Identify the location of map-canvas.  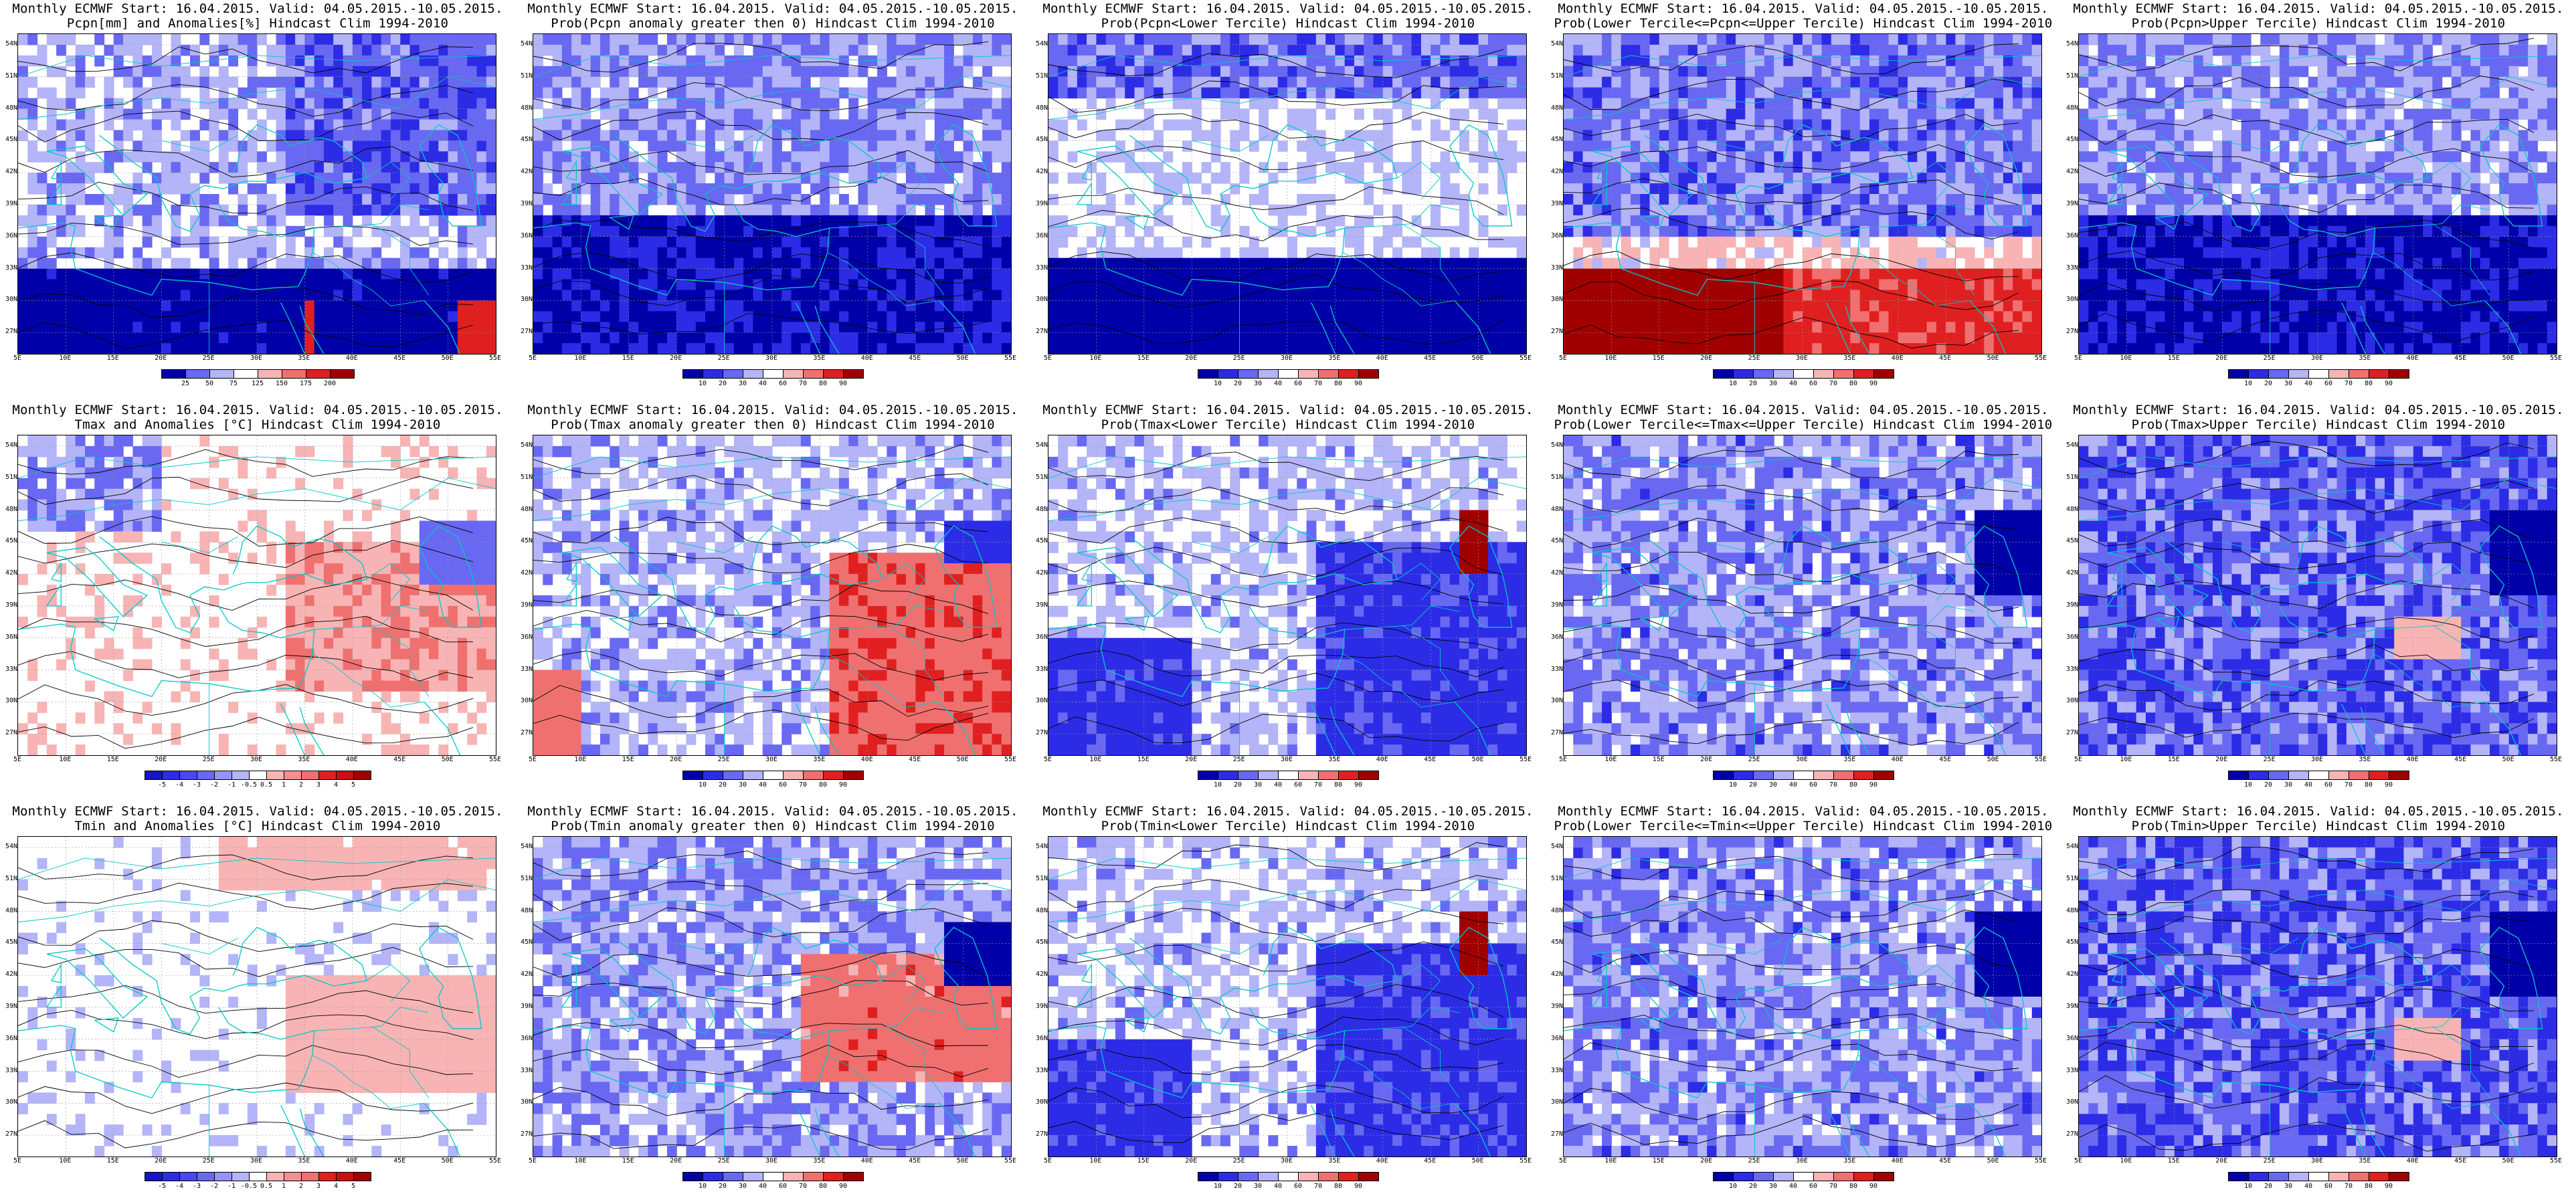
(1287, 194).